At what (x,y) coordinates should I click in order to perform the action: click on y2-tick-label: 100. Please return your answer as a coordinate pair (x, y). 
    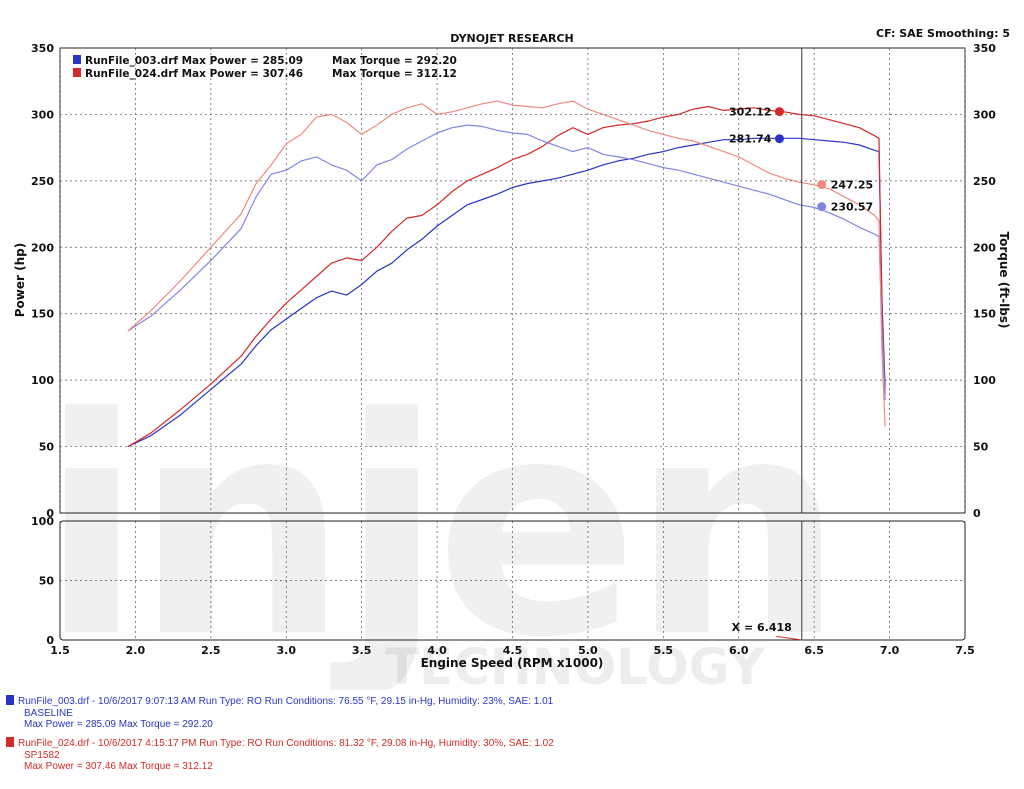
    Looking at the image, I should click on (984, 380).